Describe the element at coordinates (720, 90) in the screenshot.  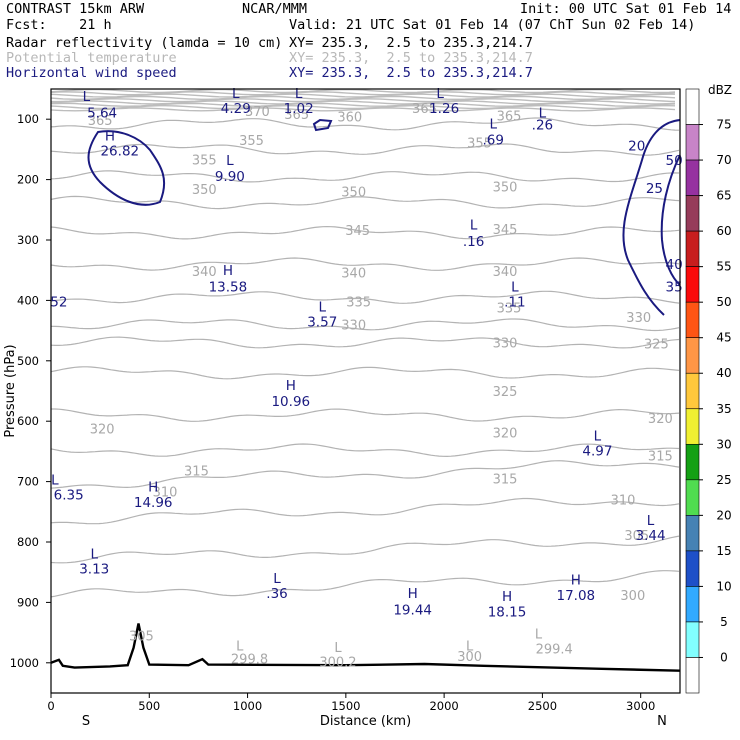
I see `colorbar-title: dBZ` at that location.